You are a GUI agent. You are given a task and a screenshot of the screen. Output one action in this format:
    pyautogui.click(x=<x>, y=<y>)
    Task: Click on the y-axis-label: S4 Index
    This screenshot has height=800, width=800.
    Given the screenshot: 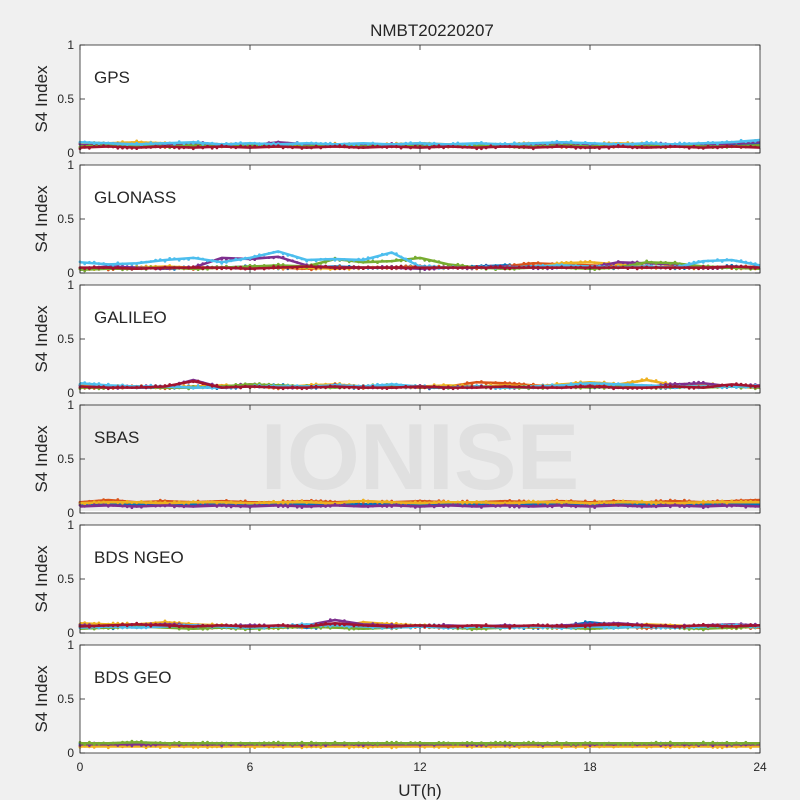 What is the action you would take?
    pyautogui.click(x=41, y=339)
    